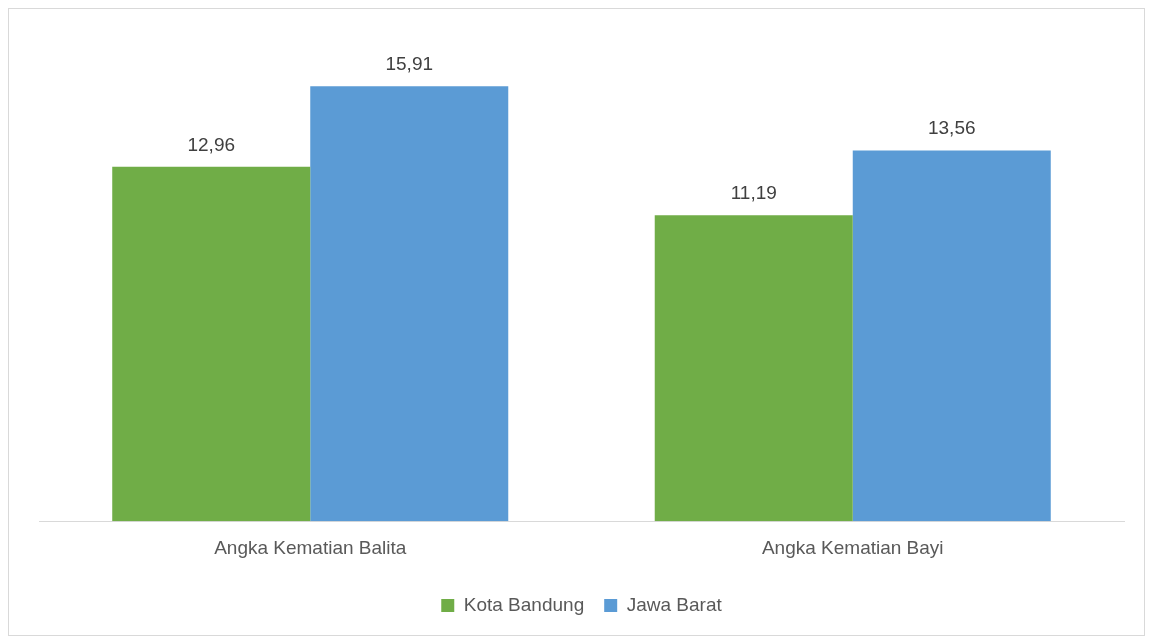  I want to click on x-tick-label: Angka Kematian Balita, so click(310, 547).